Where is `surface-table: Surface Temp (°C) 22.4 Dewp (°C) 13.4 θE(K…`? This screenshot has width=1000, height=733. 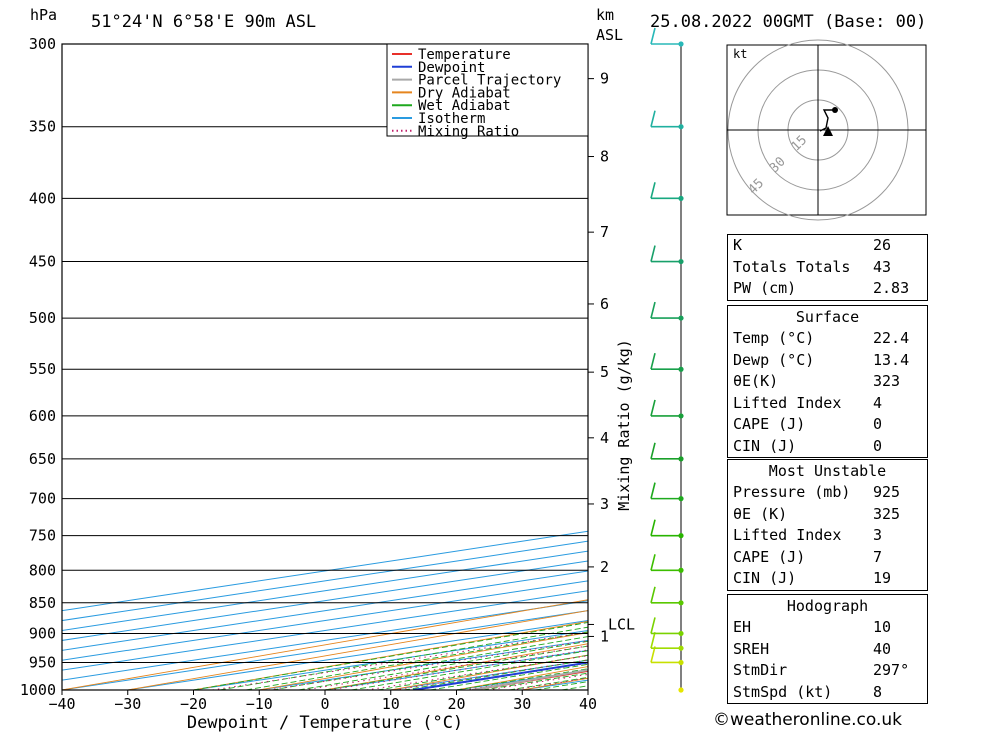 surface-table: Surface Temp (°C) 22.4 Dewp (°C) 13.4 θE(K… is located at coordinates (827, 381).